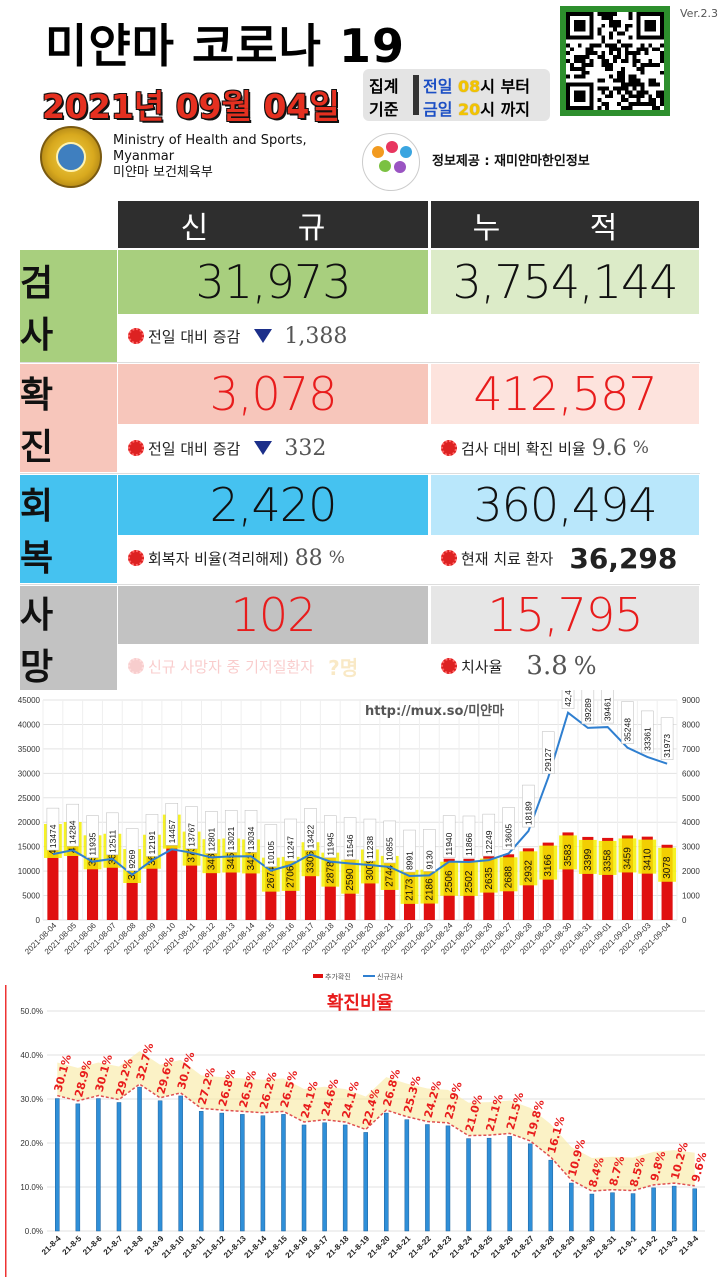 Image resolution: width=720 pixels, height=1280 pixels. I want to click on y-tick-label-left: 45000, so click(29, 700).